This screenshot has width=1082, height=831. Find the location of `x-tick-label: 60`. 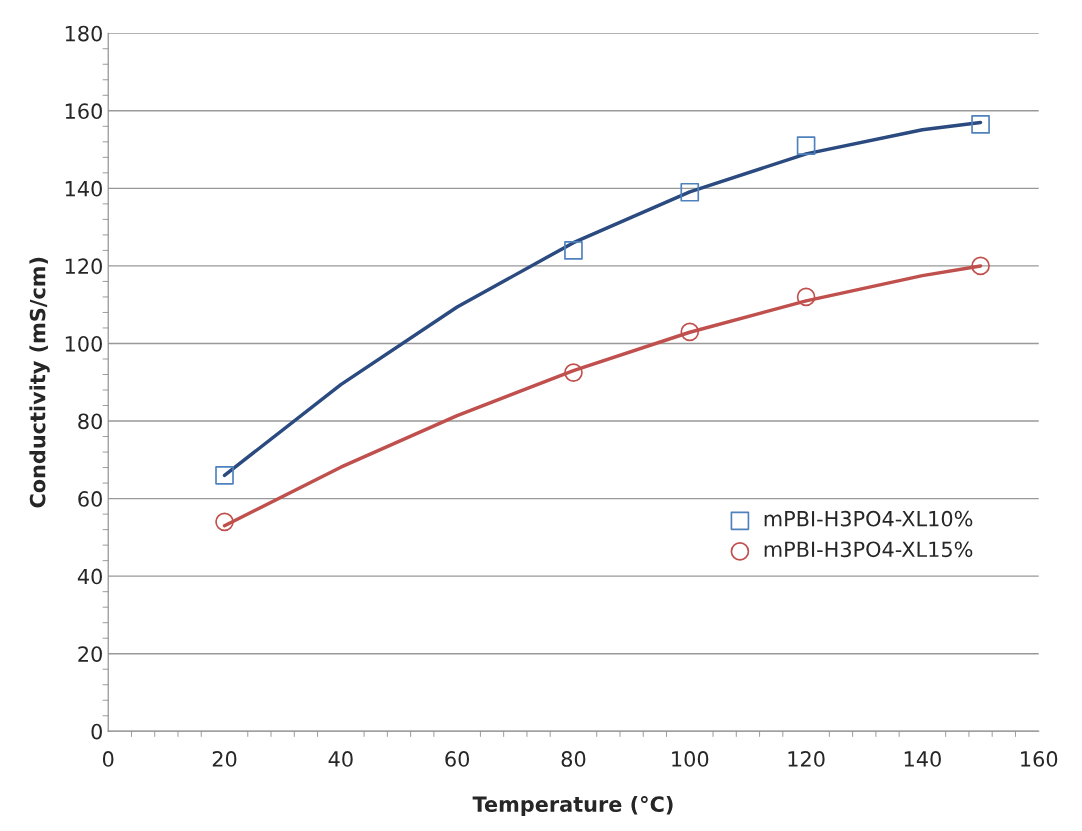

x-tick-label: 60 is located at coordinates (457, 759).